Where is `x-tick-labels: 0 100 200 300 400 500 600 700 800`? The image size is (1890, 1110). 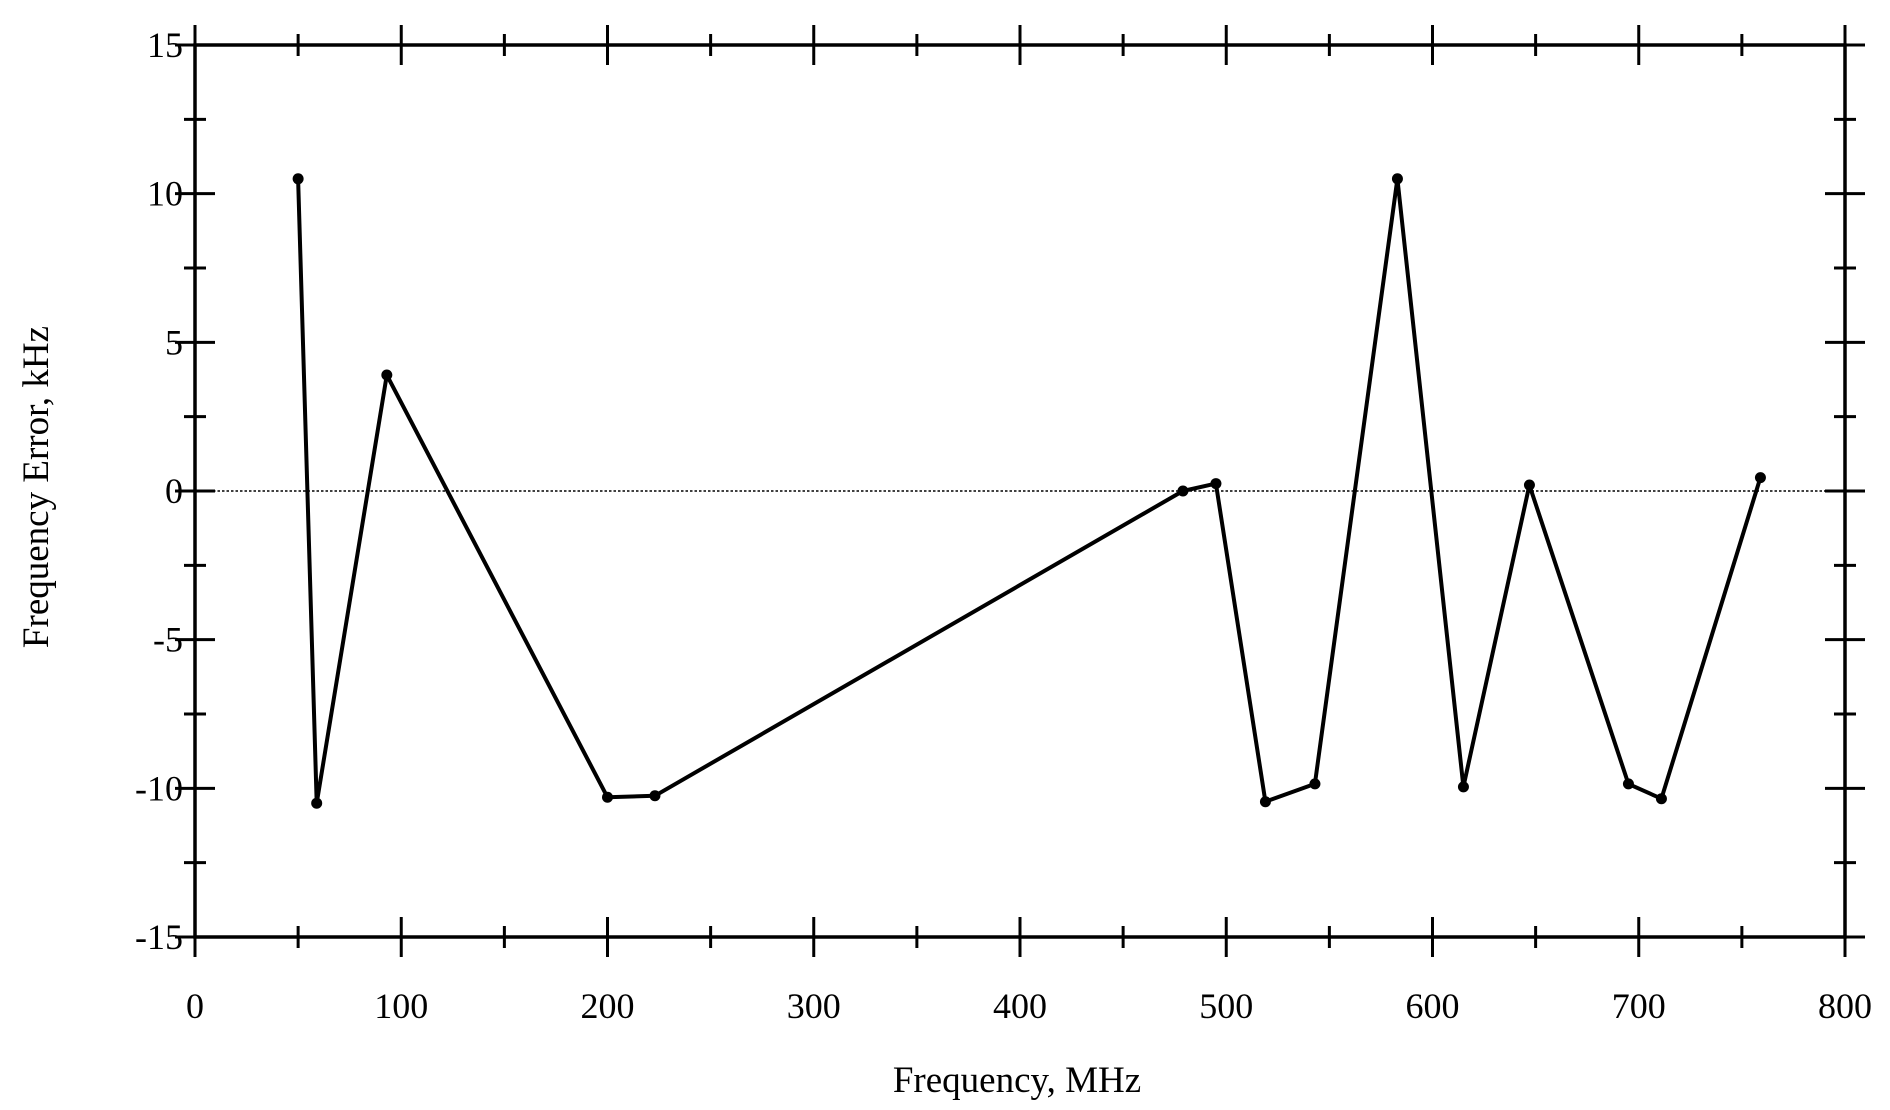 x-tick-labels: 0 100 200 300 400 500 600 700 800 is located at coordinates (1029, 1006).